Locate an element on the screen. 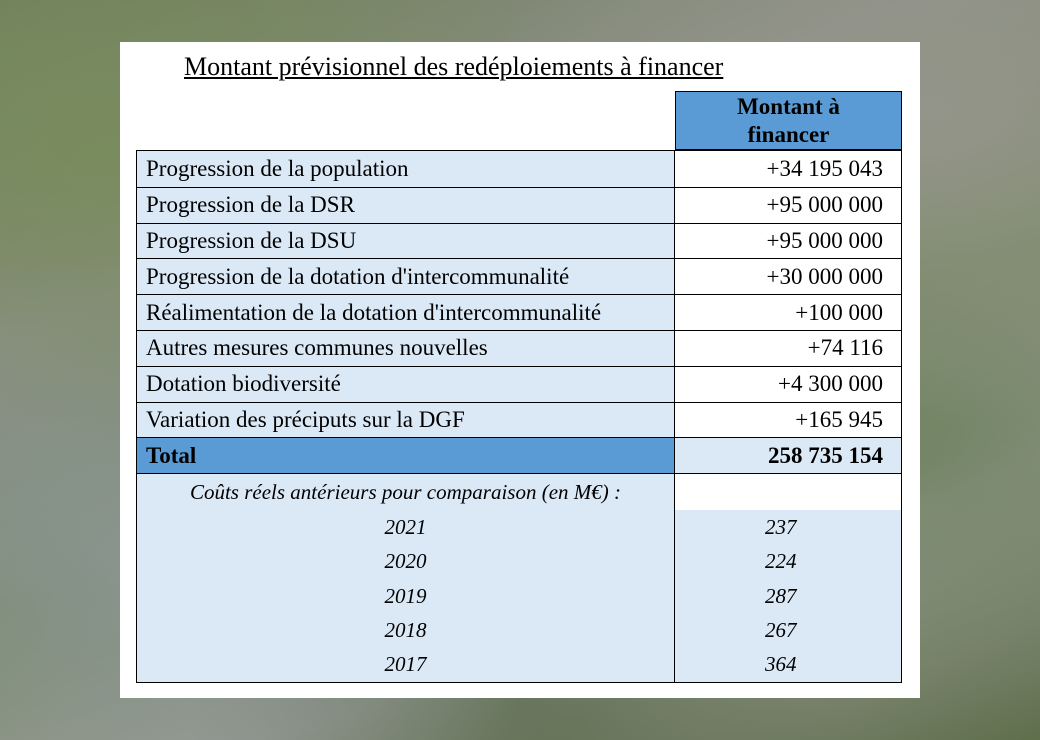  comparison-year: 2021 is located at coordinates (405, 526).